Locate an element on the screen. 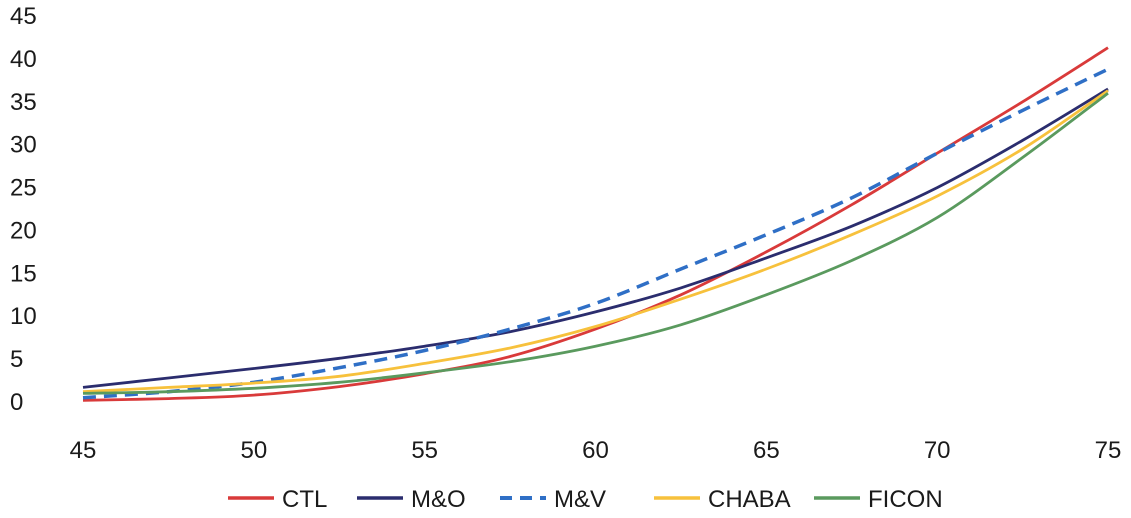  x-tick-label: 60 is located at coordinates (595, 450).